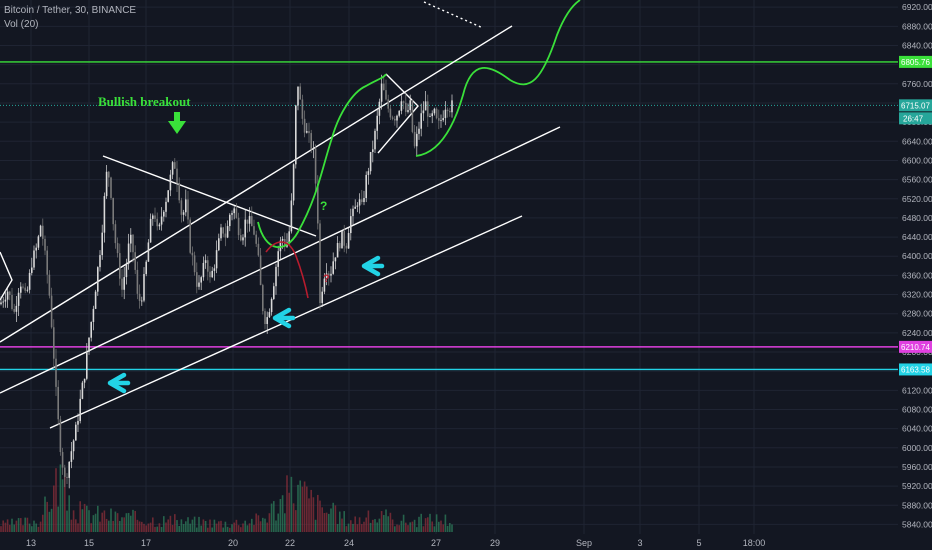 Image resolution: width=932 pixels, height=550 pixels. I want to click on price-tick-label: 6920.00, so click(917, 7).